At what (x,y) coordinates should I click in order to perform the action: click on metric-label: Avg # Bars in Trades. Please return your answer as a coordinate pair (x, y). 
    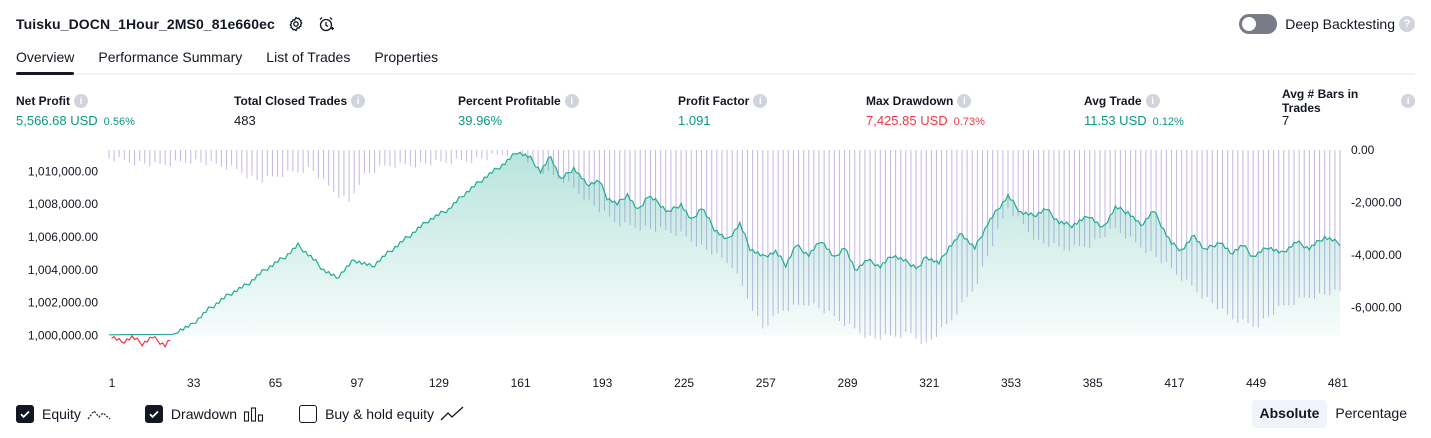
    Looking at the image, I should click on (1320, 101).